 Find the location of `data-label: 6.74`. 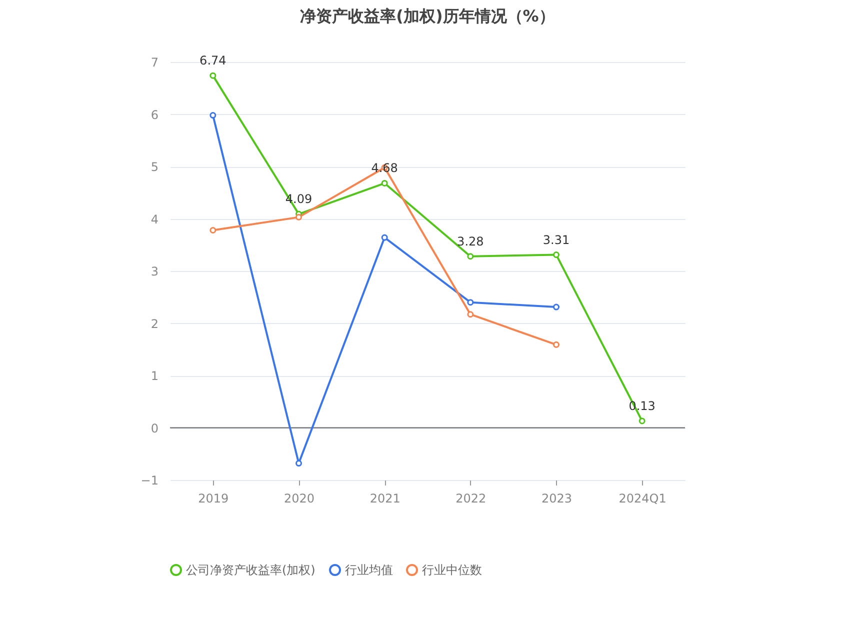

data-label: 6.74 is located at coordinates (213, 61).